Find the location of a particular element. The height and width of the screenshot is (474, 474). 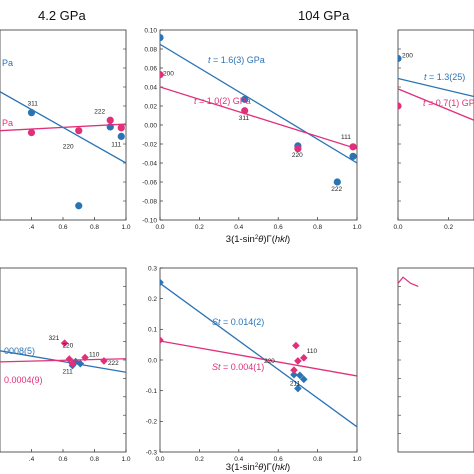

y-tick-label: 0.00 is located at coordinates (150, 125).